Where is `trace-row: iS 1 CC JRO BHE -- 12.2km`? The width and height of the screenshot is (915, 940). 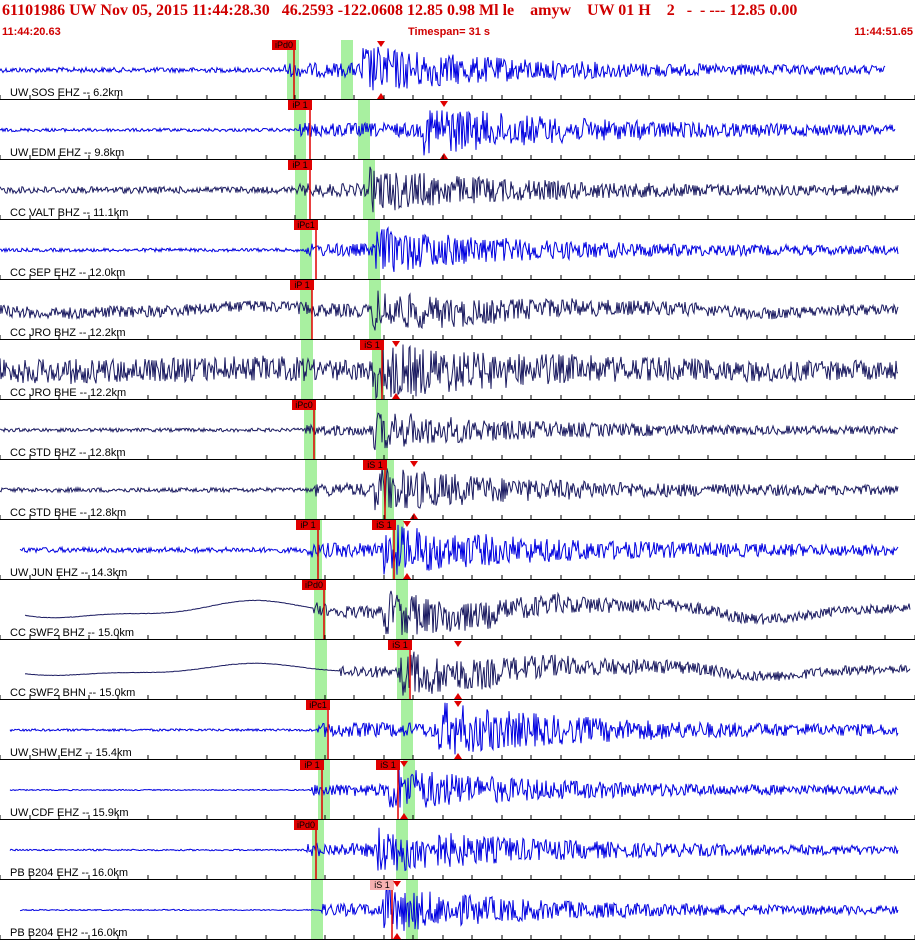
trace-row: iS 1 CC JRO BHE -- 12.2km is located at coordinates (457, 370).